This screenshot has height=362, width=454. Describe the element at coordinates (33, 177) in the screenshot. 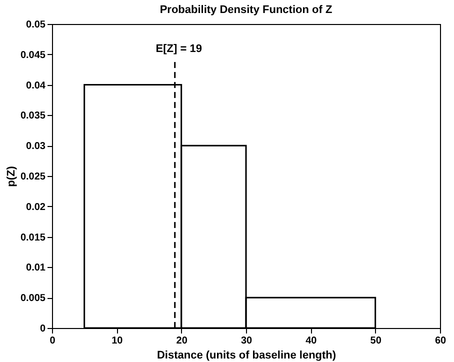

I see `y-tick-label: 0.025` at that location.